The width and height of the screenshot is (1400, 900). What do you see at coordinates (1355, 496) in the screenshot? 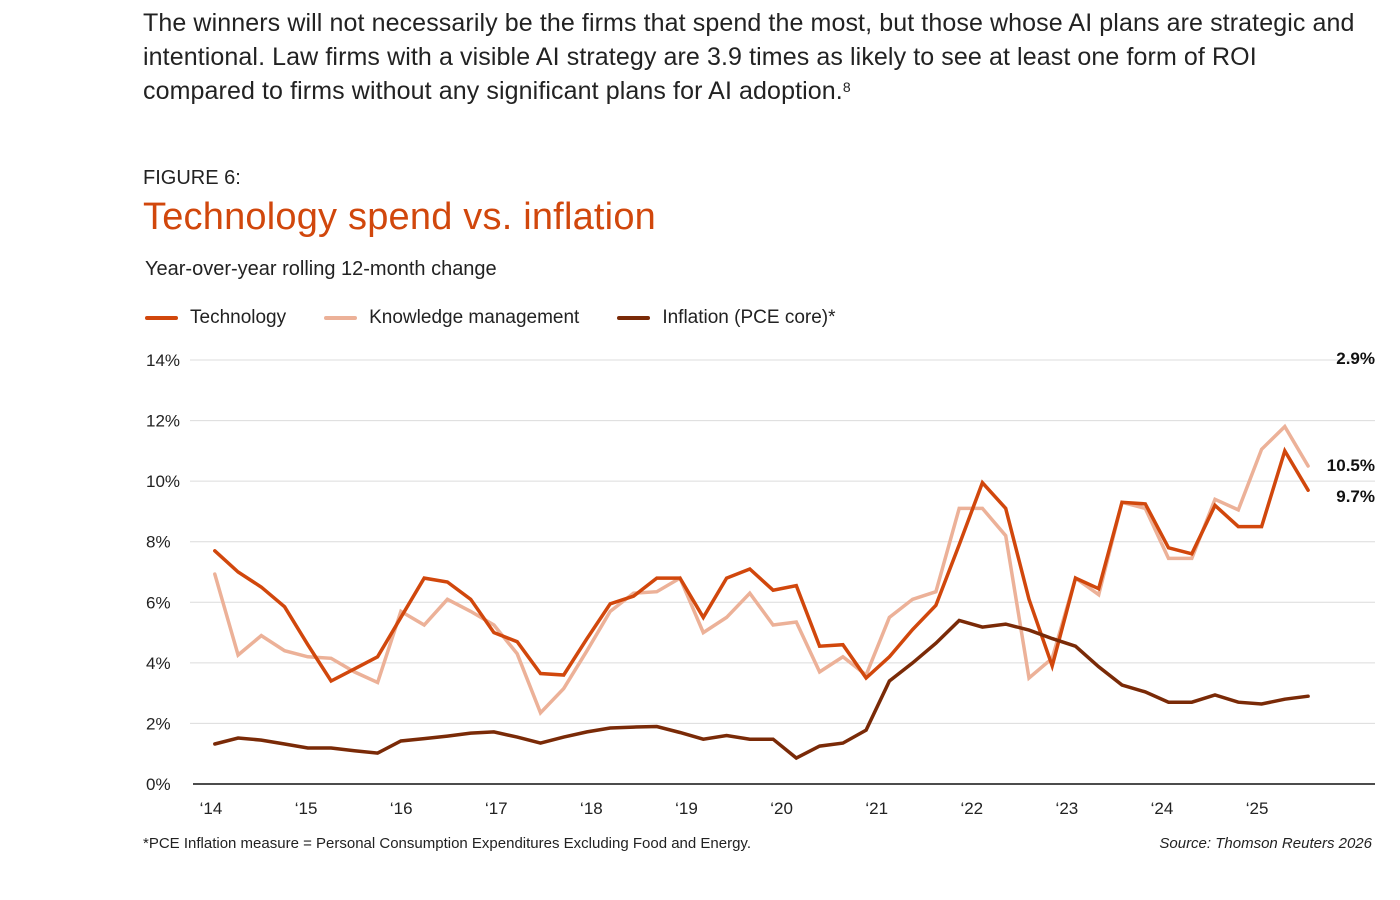
I see `end-value-label: 9.7%` at bounding box center [1355, 496].